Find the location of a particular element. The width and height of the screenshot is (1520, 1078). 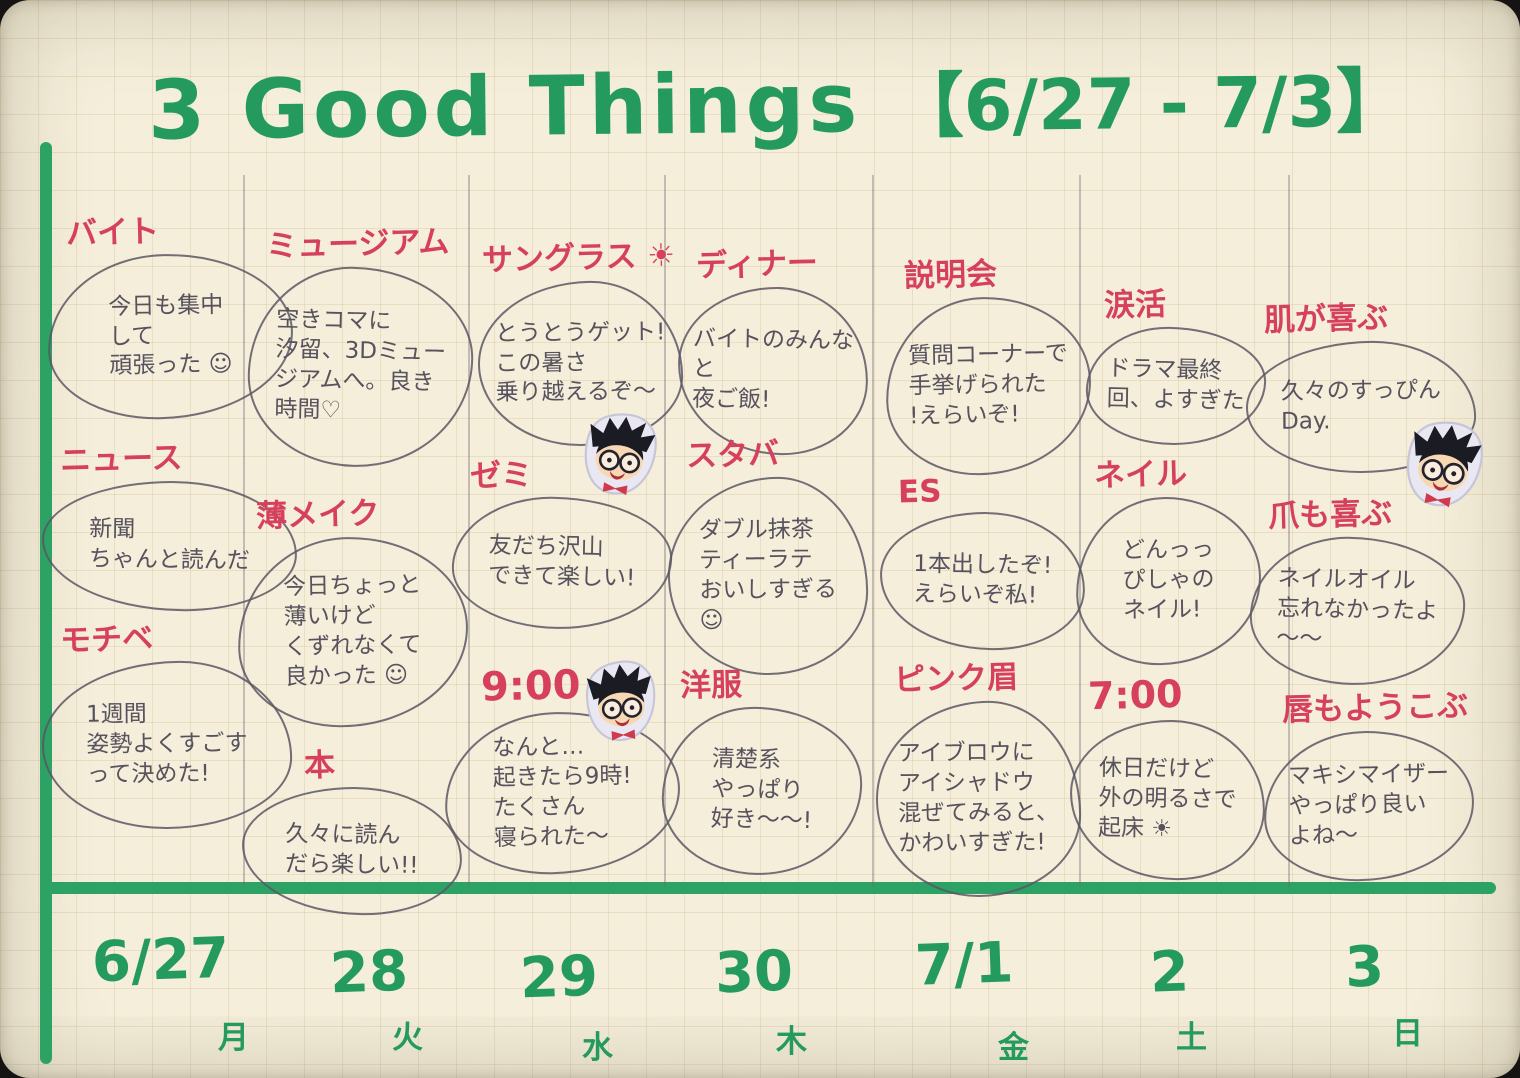

entry-body: マキシマイザー やっぱり良い よね～ is located at coordinates (1368, 805).